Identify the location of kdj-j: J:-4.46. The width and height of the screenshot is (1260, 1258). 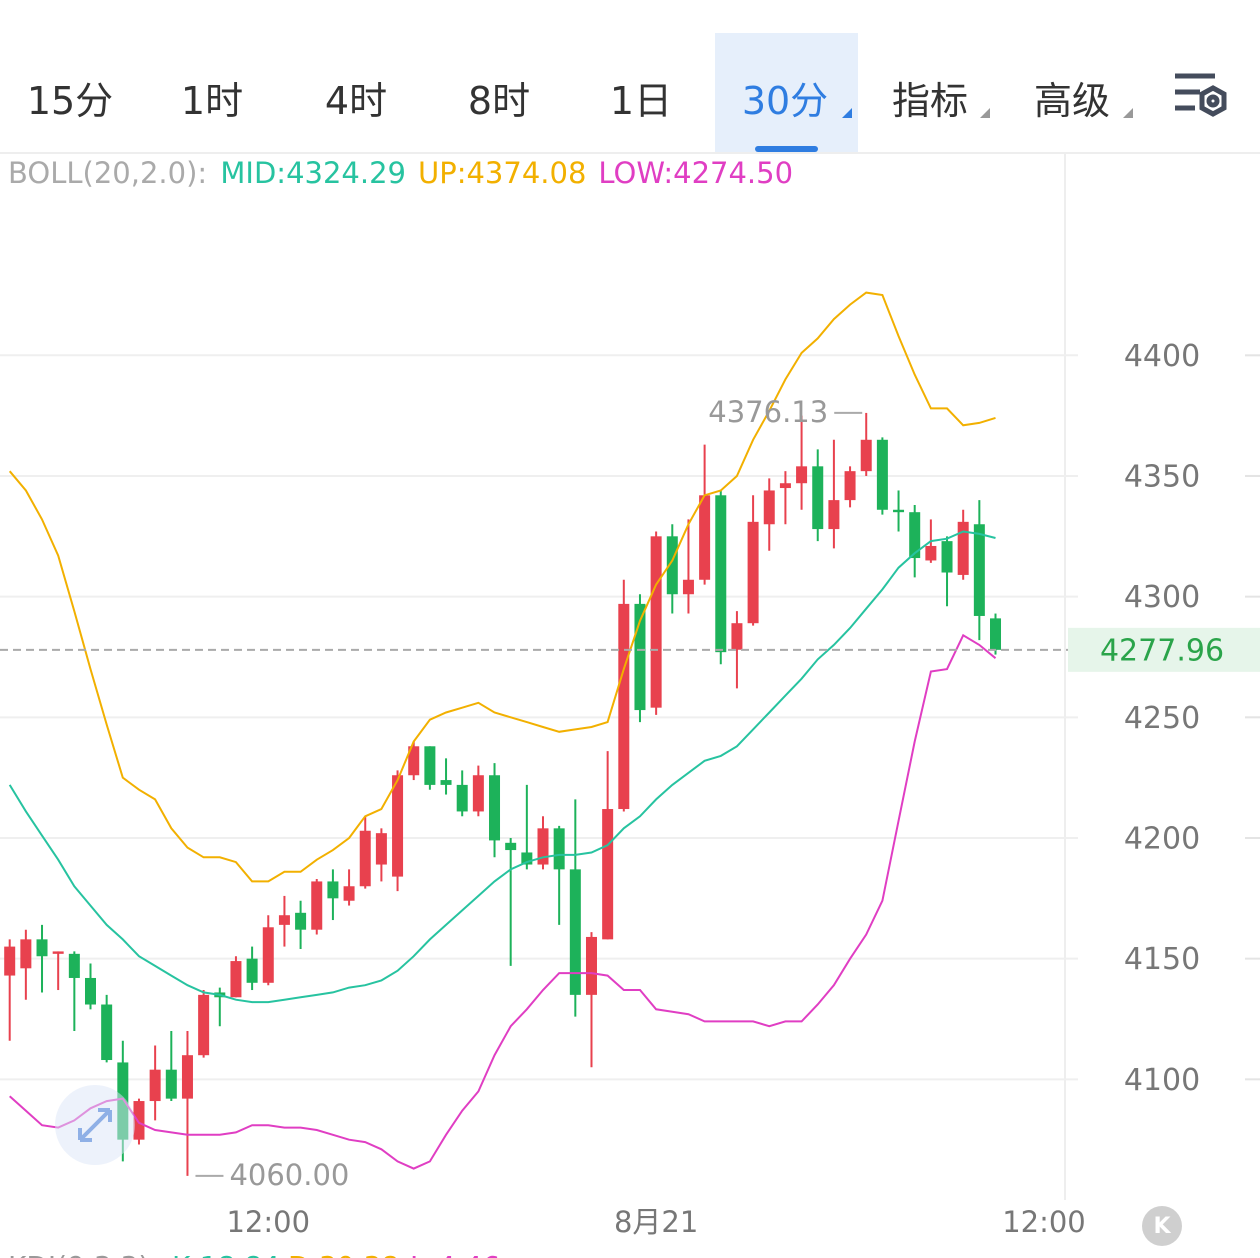
(454, 1254).